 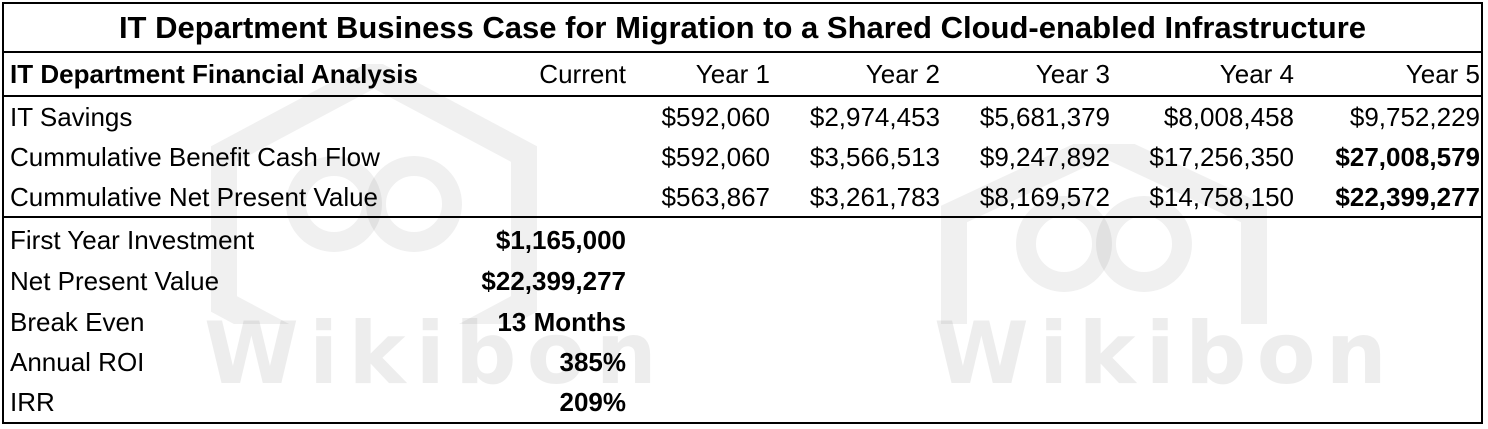 What do you see at coordinates (582, 74) in the screenshot?
I see `header-col-current: Current` at bounding box center [582, 74].